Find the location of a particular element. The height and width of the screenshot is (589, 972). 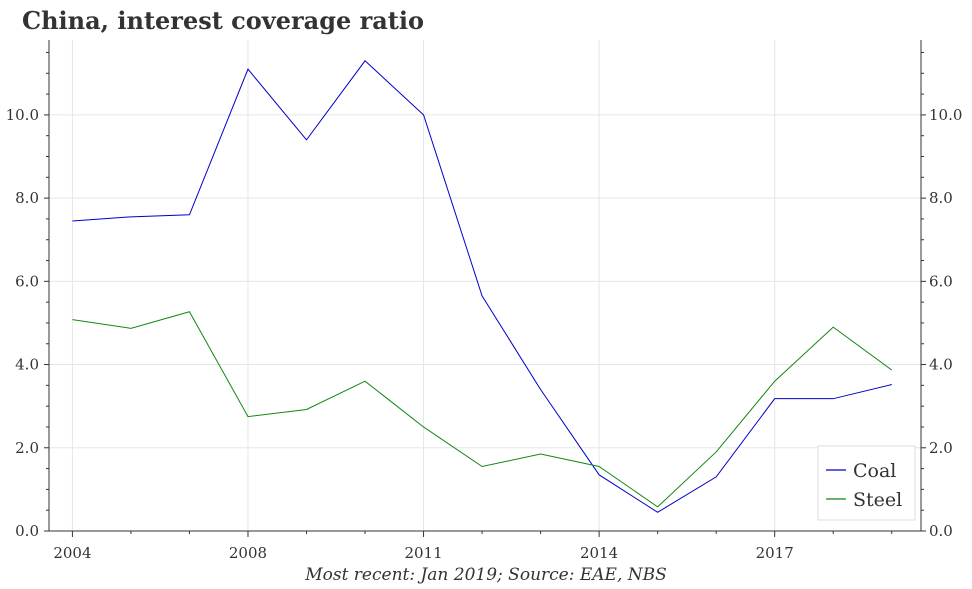

y-tick-label-right: 10.0 is located at coordinates (945, 115).